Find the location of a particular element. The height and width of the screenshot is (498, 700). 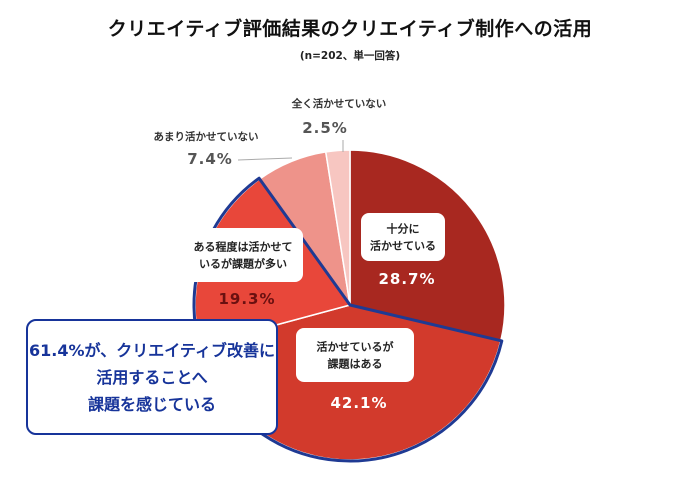

callout-line-3: 課題を感じている is located at coordinates (151, 404).